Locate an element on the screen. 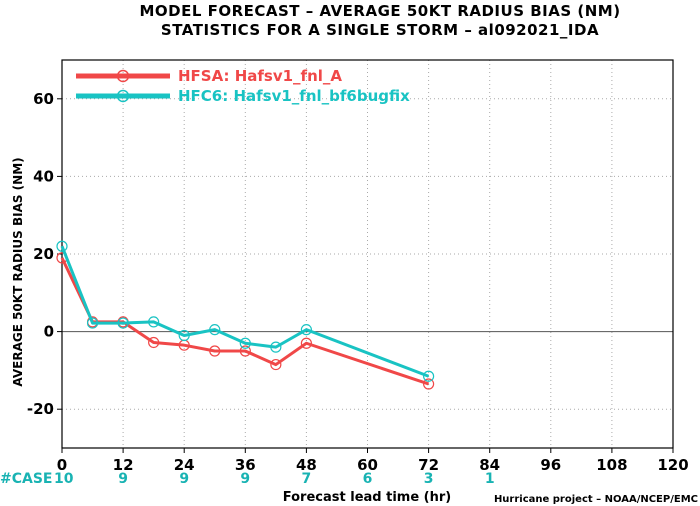 This screenshot has height=506, width=700. x-tick-label: 0 is located at coordinates (62, 465).